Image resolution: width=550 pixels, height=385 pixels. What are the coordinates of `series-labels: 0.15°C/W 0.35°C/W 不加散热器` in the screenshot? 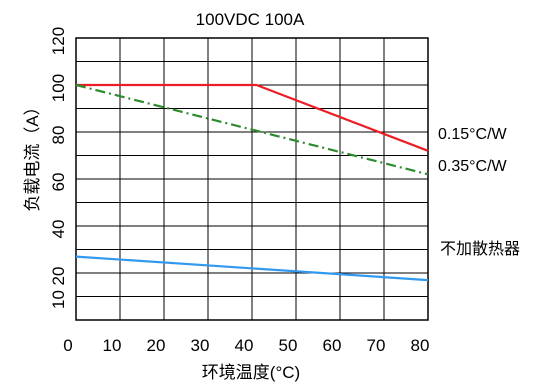 It's located at (479, 192).